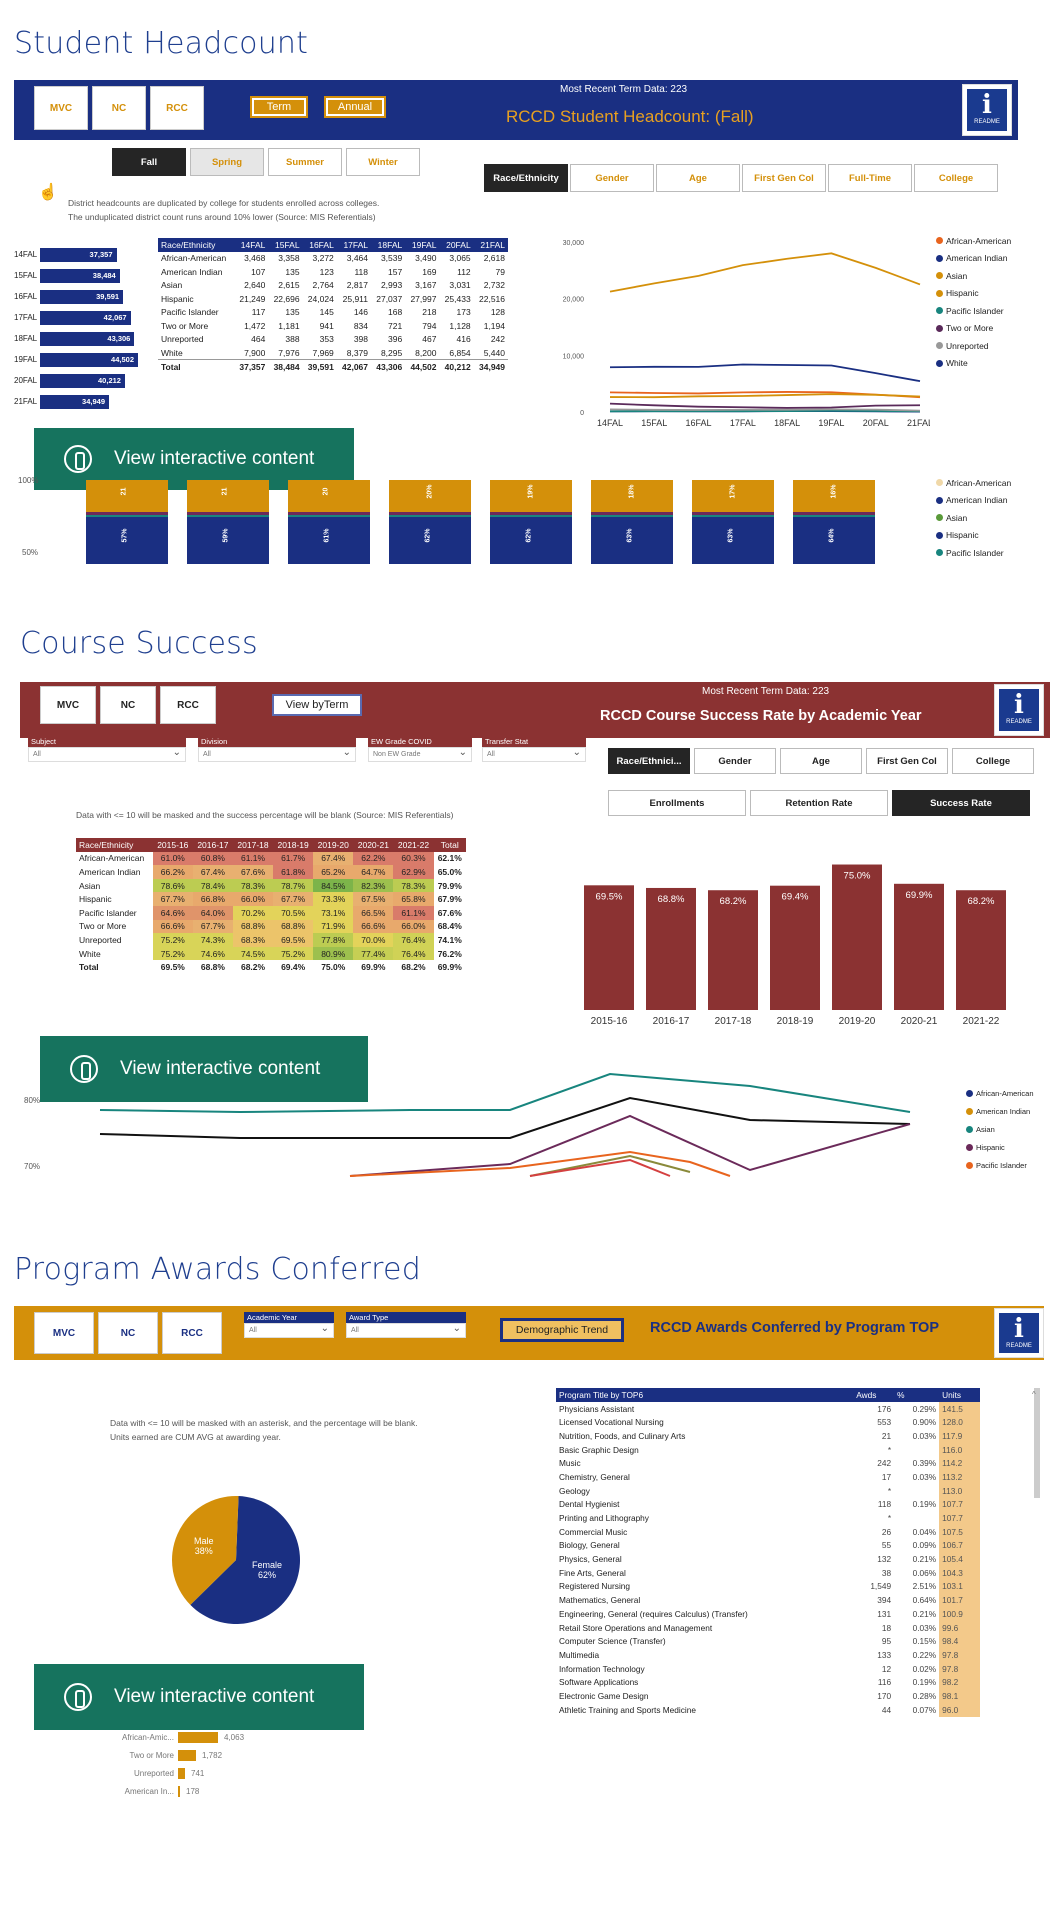 Image resolution: width=1056 pixels, height=1920 pixels. What do you see at coordinates (698, 178) in the screenshot?
I see `dim-tab-age: Age` at bounding box center [698, 178].